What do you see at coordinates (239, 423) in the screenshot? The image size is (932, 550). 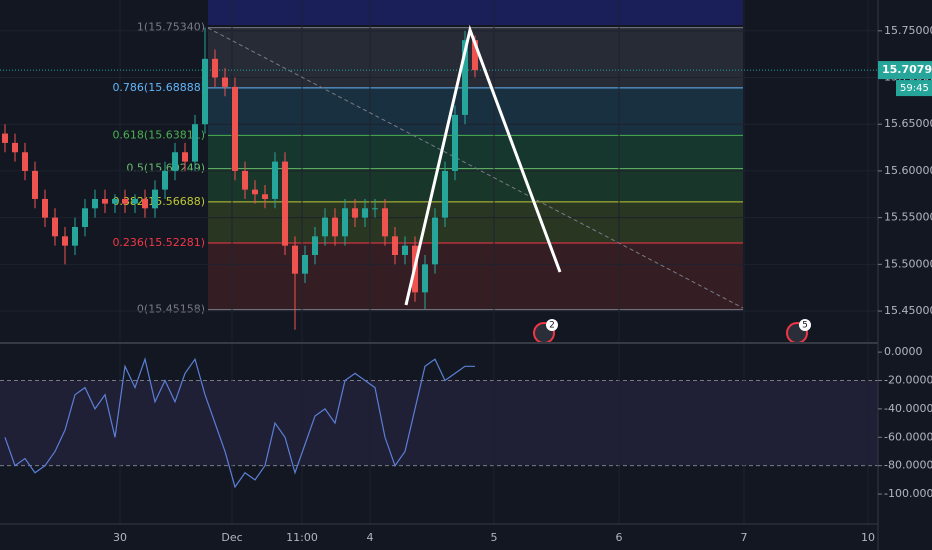 I see `oscillator-line` at bounding box center [239, 423].